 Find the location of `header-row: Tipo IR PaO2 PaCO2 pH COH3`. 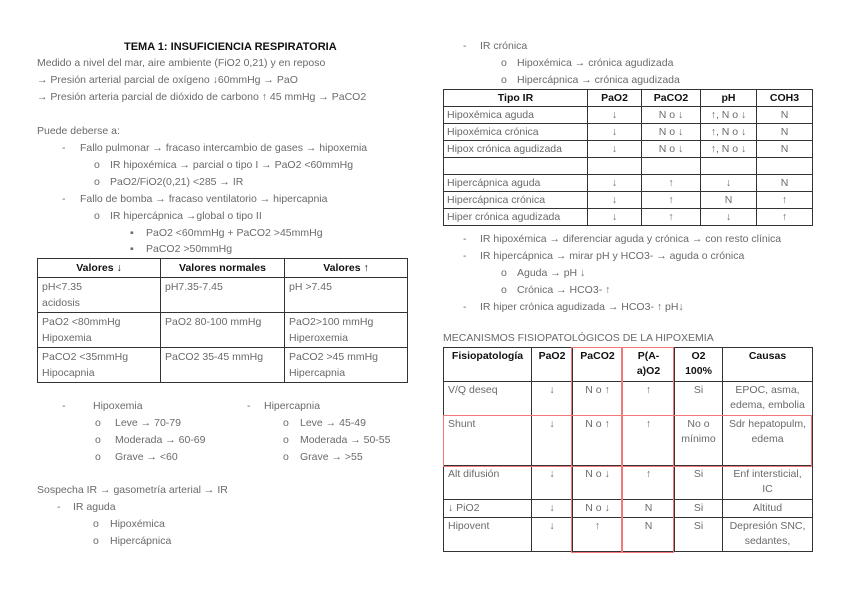

header-row: Tipo IR PaO2 PaCO2 pH COH3 is located at coordinates (628, 98).